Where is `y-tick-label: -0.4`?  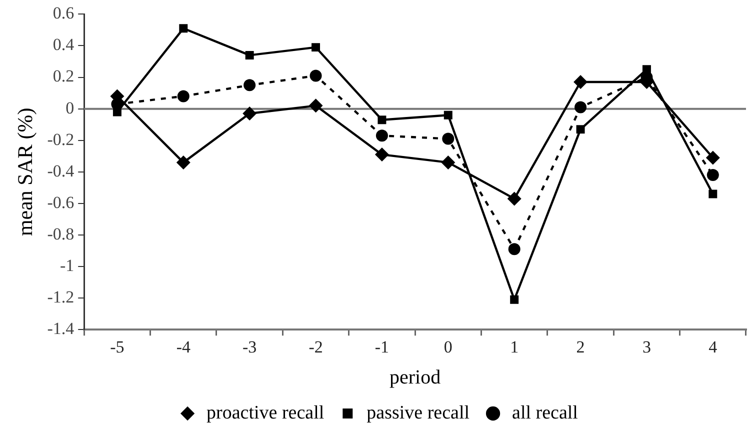
y-tick-label: -0.4 is located at coordinates (61, 170).